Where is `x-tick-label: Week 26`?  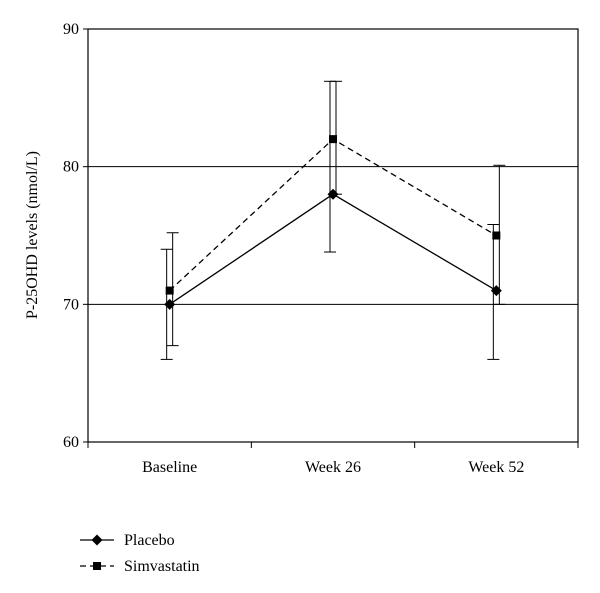 x-tick-label: Week 26 is located at coordinates (333, 467).